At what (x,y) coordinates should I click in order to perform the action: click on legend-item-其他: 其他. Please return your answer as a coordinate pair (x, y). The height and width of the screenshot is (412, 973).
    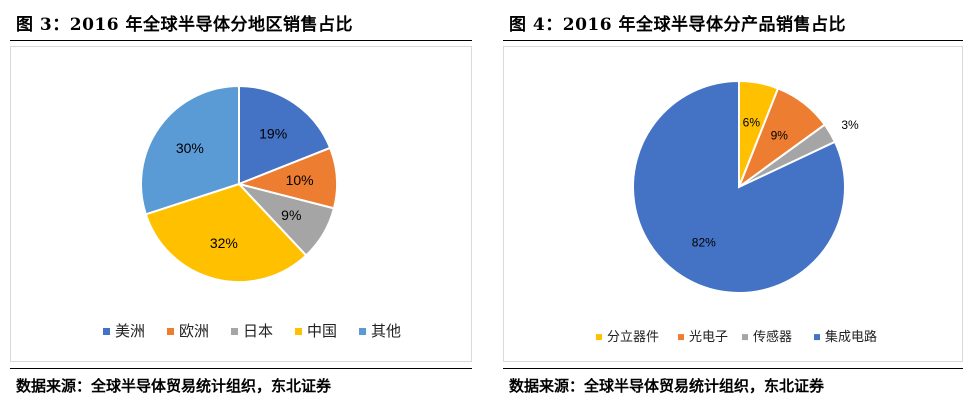
    Looking at the image, I should click on (380, 331).